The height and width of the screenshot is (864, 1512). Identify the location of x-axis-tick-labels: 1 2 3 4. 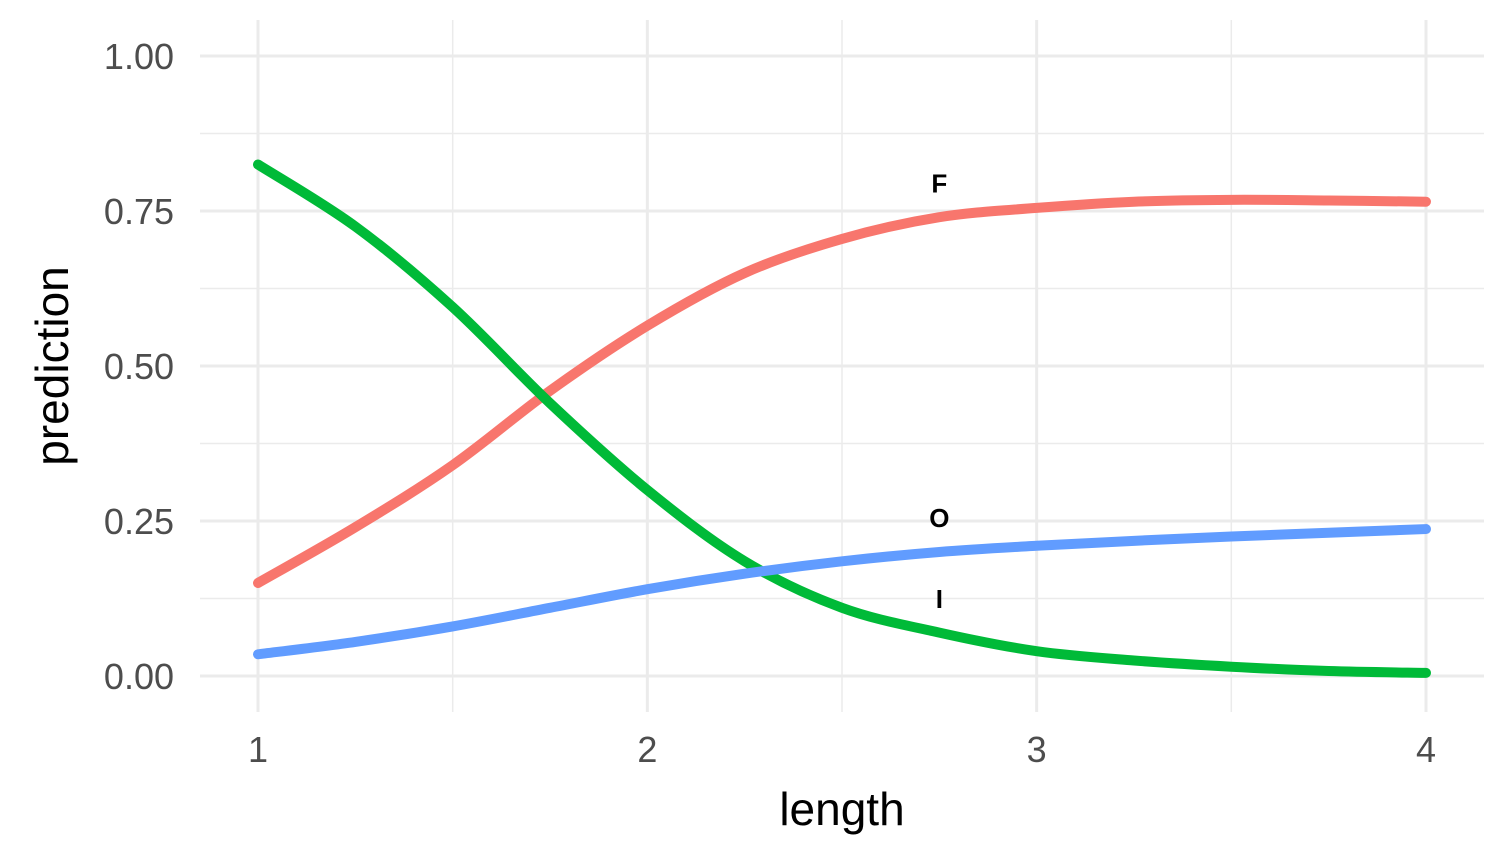
(842, 749).